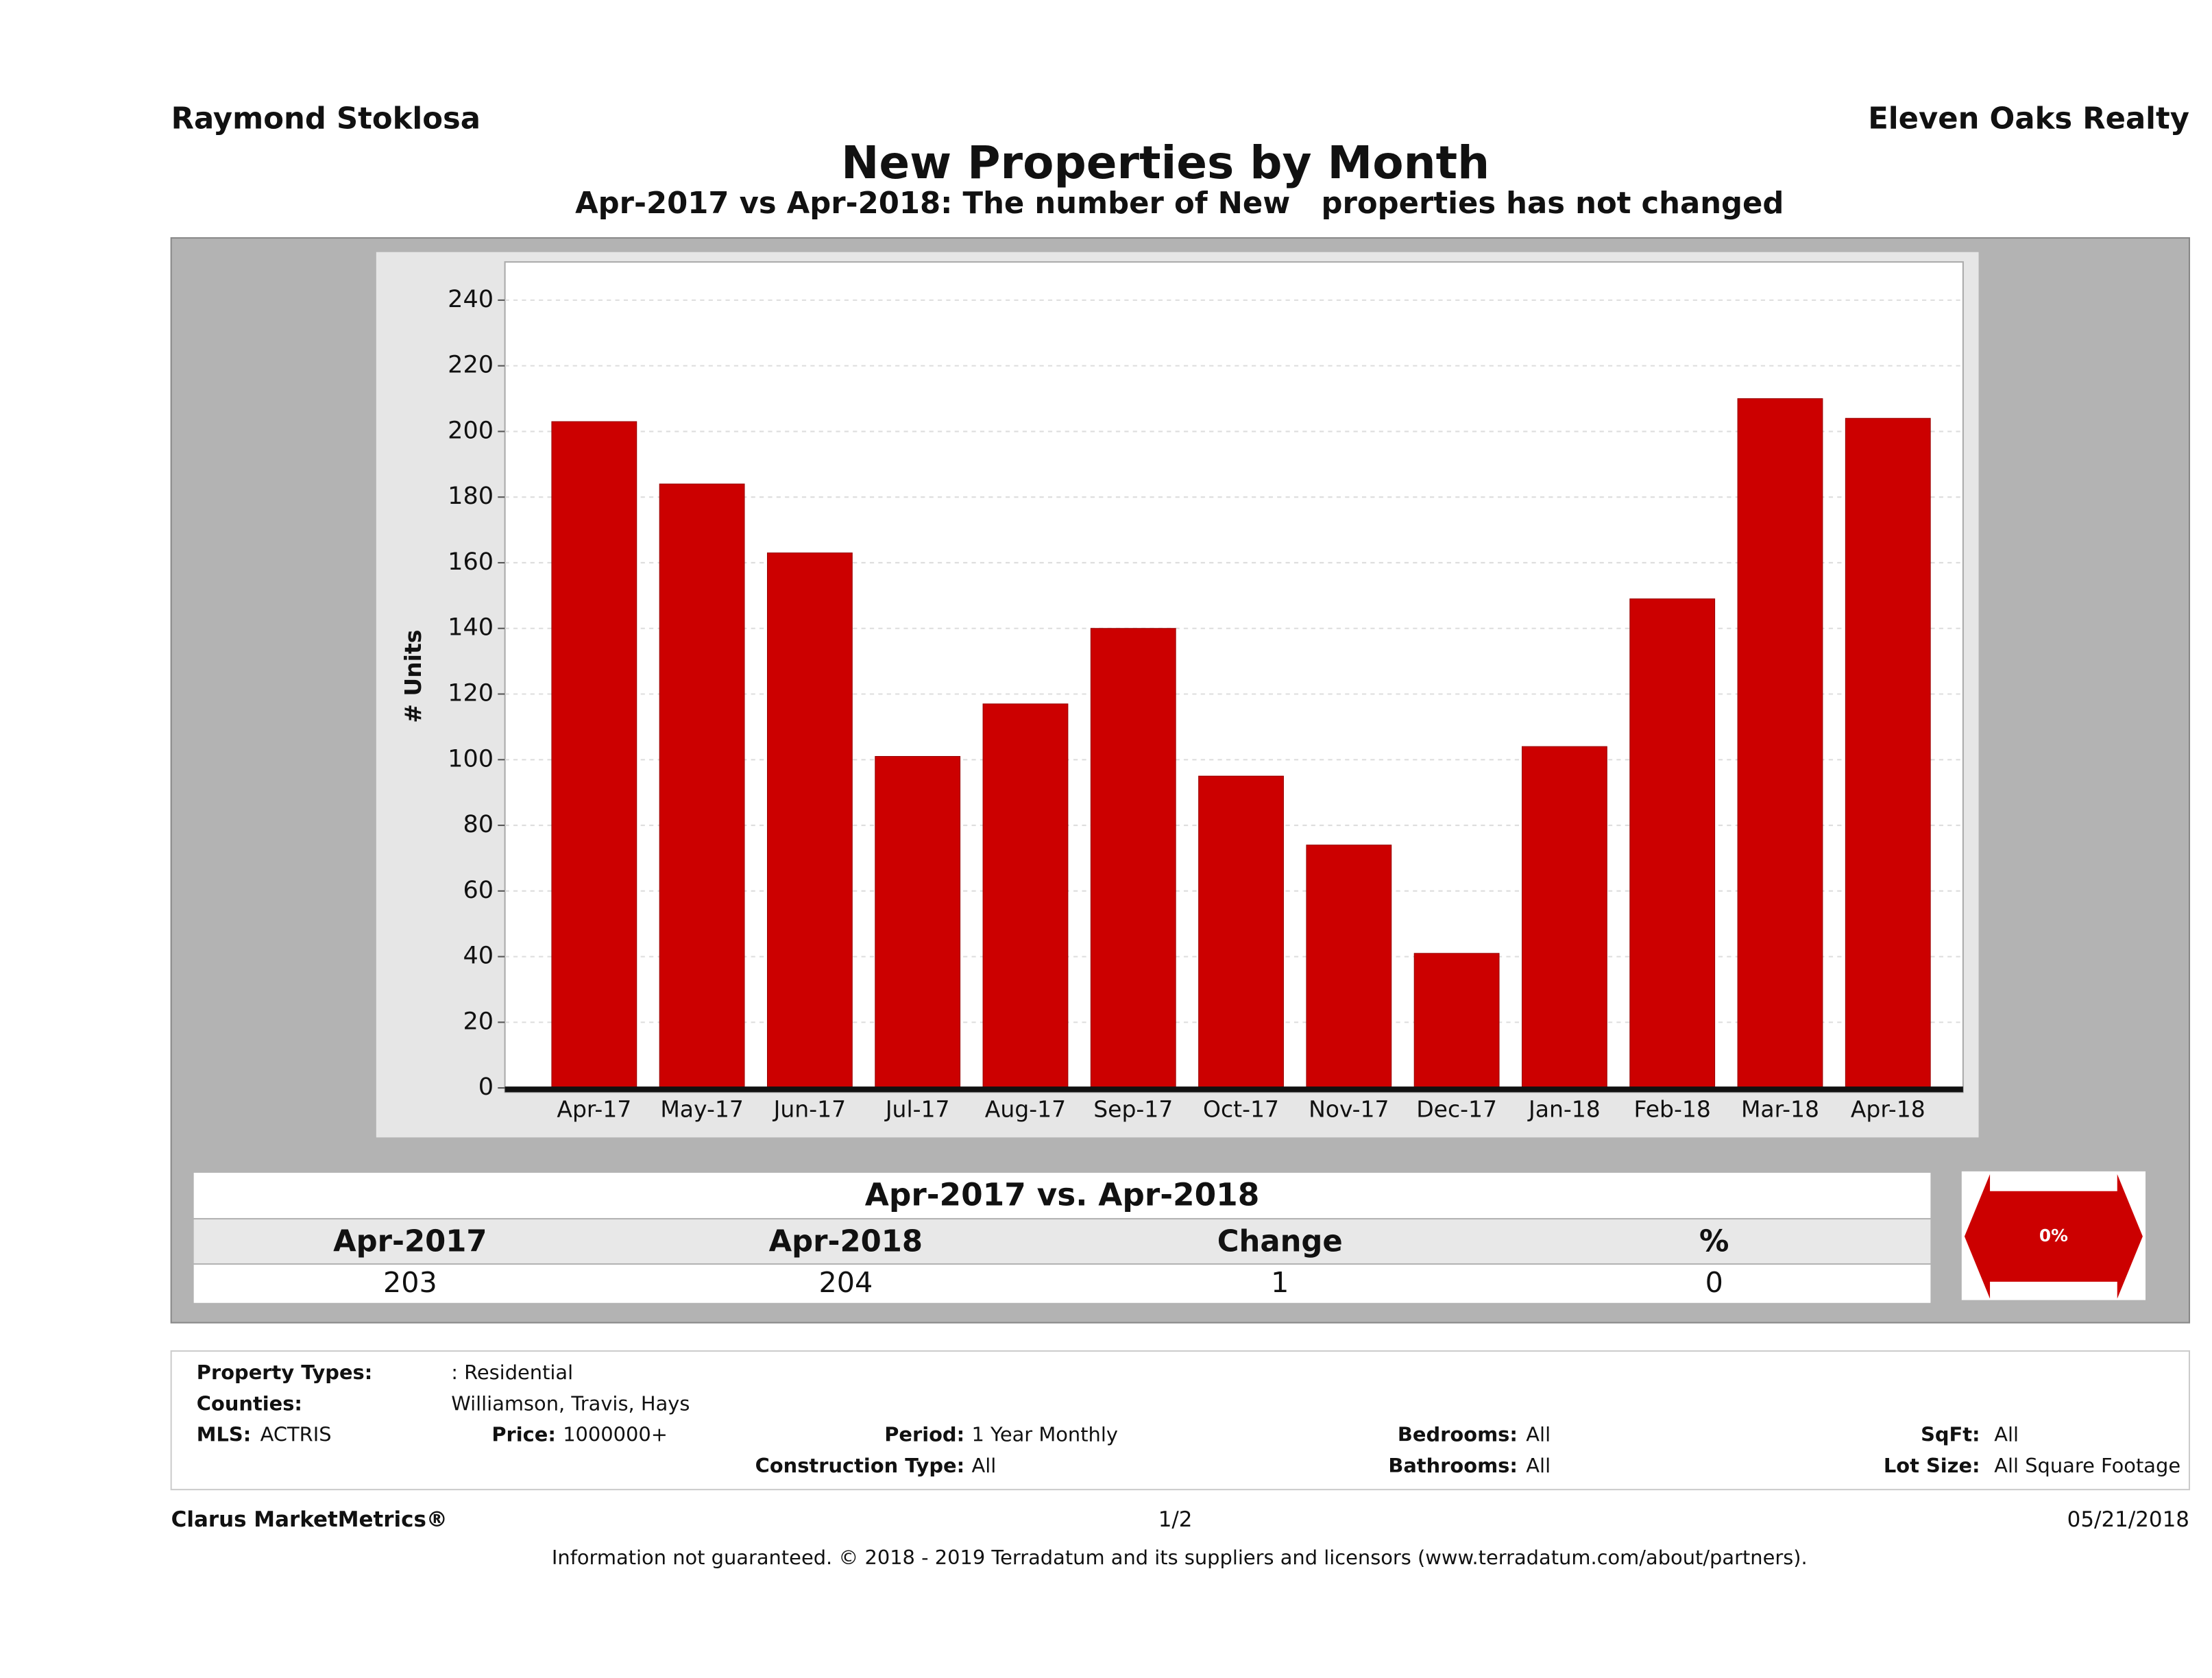  I want to click on y-tick-label: 80, so click(478, 824).